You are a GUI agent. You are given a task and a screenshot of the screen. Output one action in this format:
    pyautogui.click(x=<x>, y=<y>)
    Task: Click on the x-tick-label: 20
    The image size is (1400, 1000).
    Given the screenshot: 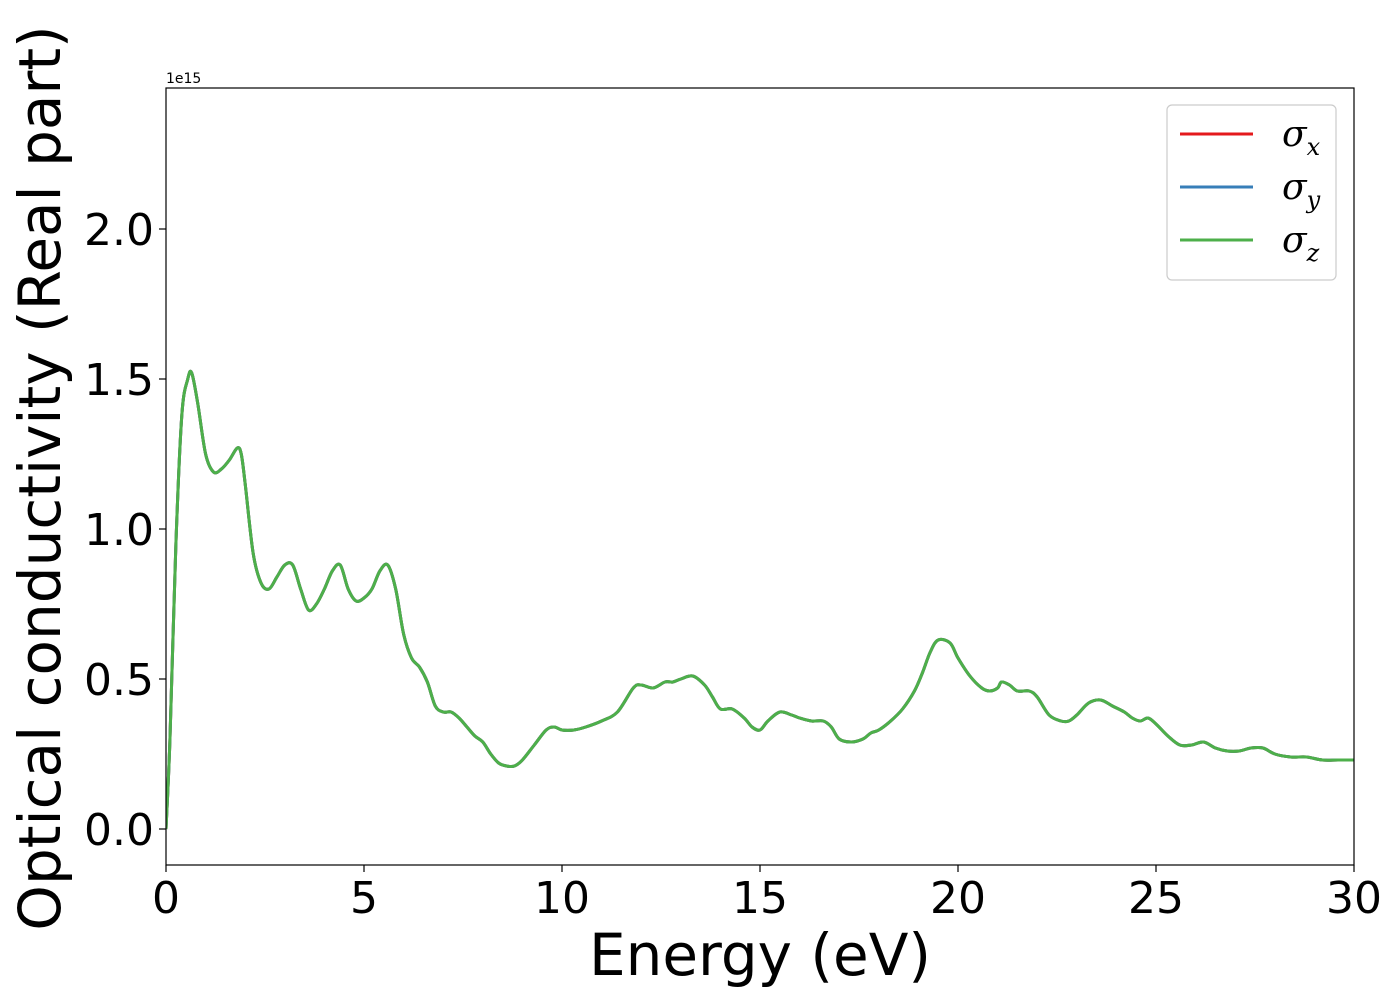 What is the action you would take?
    pyautogui.click(x=958, y=898)
    